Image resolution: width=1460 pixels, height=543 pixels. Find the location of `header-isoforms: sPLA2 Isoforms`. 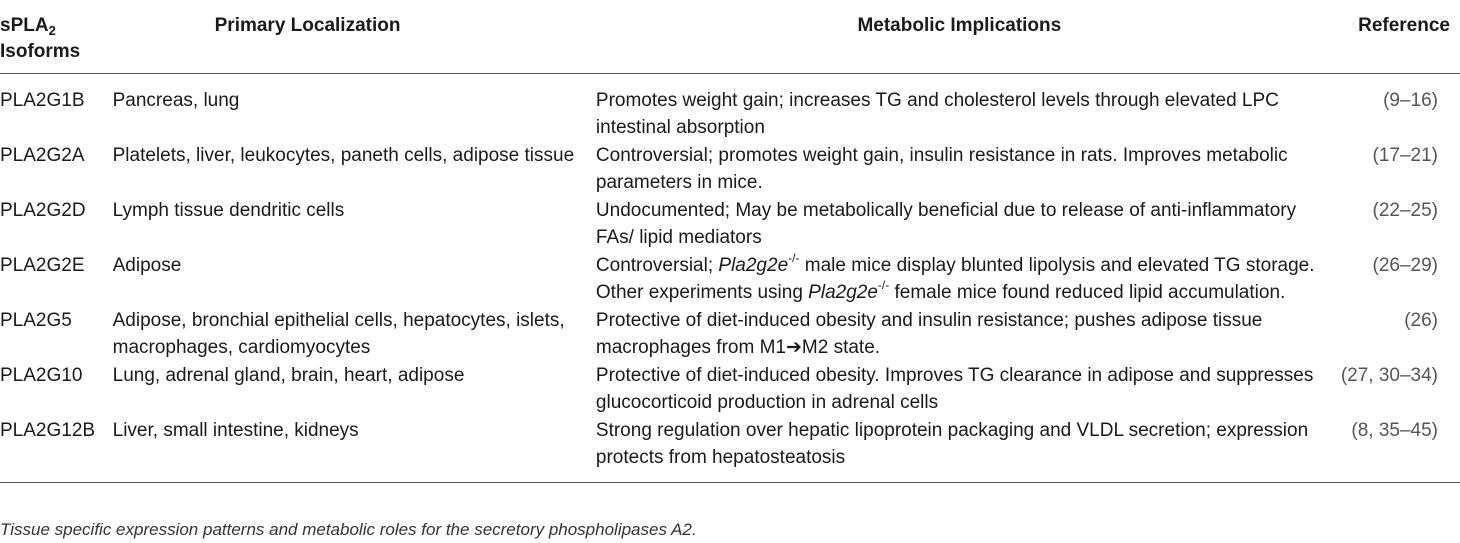

header-isoforms: sPLA2 Isoforms is located at coordinates (56, 40).